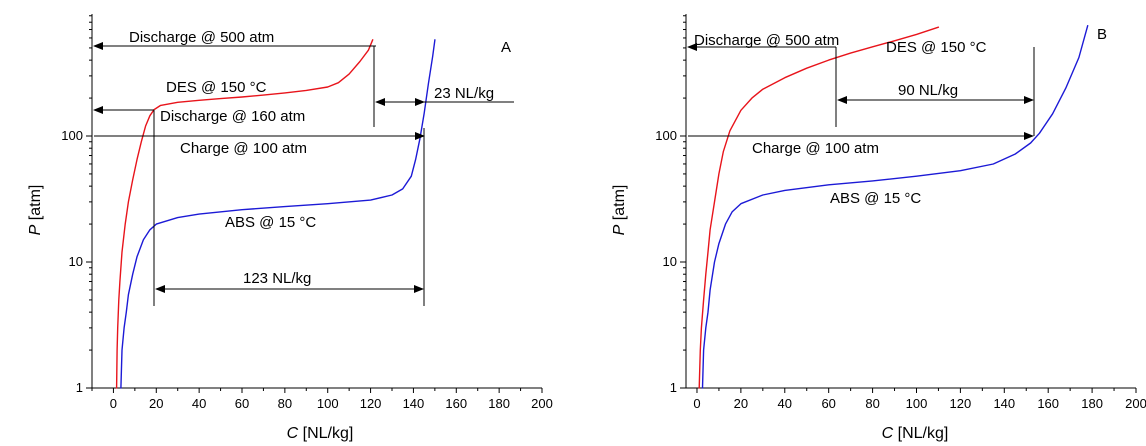  What do you see at coordinates (928, 90) in the screenshot?
I see `annotation-90-nl-kg: 90 NL/kg` at bounding box center [928, 90].